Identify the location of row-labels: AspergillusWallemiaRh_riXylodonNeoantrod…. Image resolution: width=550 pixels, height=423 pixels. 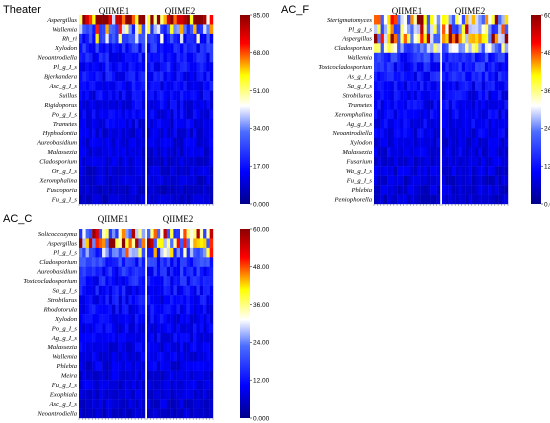
(57, 110).